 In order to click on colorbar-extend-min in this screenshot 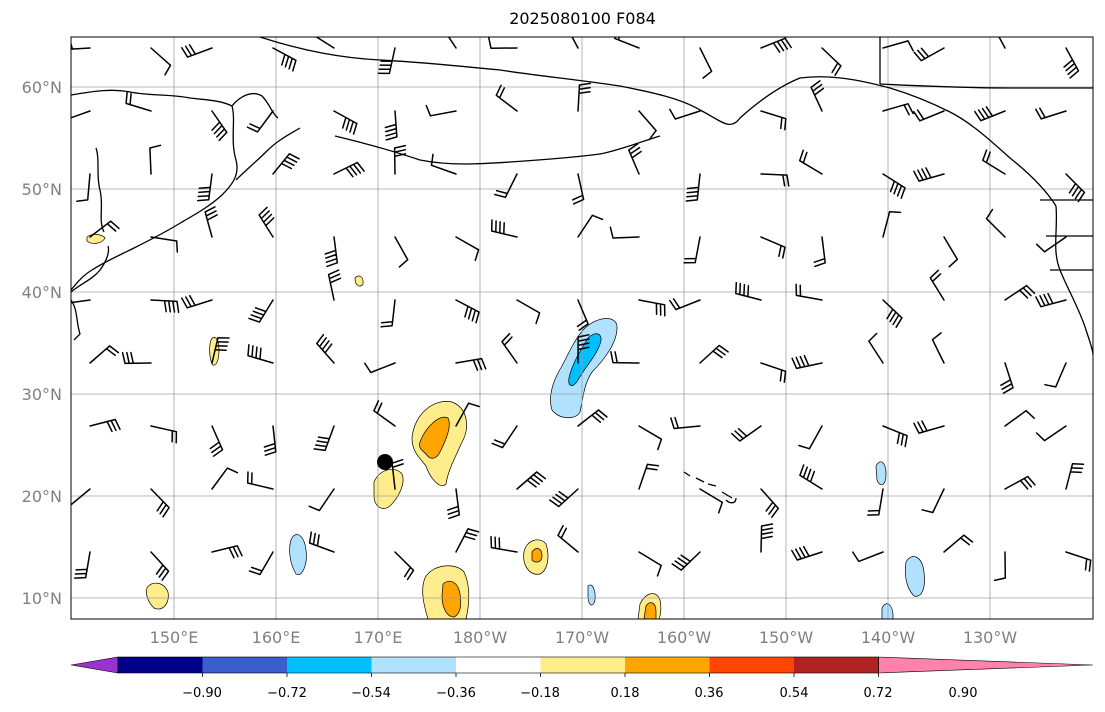, I will do `click(94, 665)`.